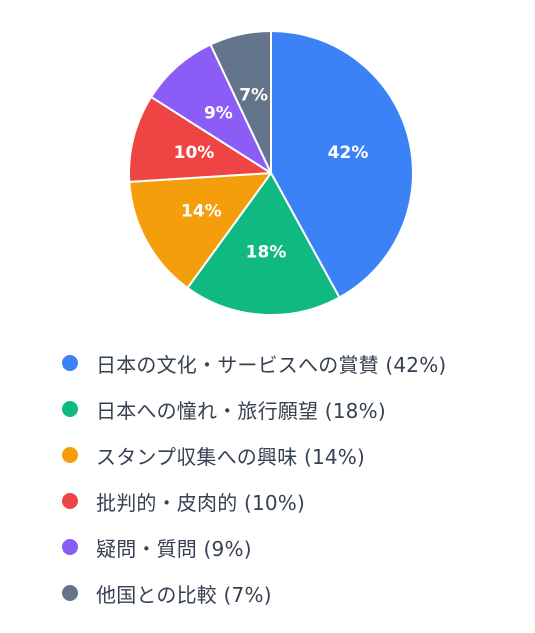 This screenshot has width=535, height=633. What do you see at coordinates (271, 364) in the screenshot?
I see `legend-label-1: 日本の文化・サービスへの賞賛 (42%)` at bounding box center [271, 364].